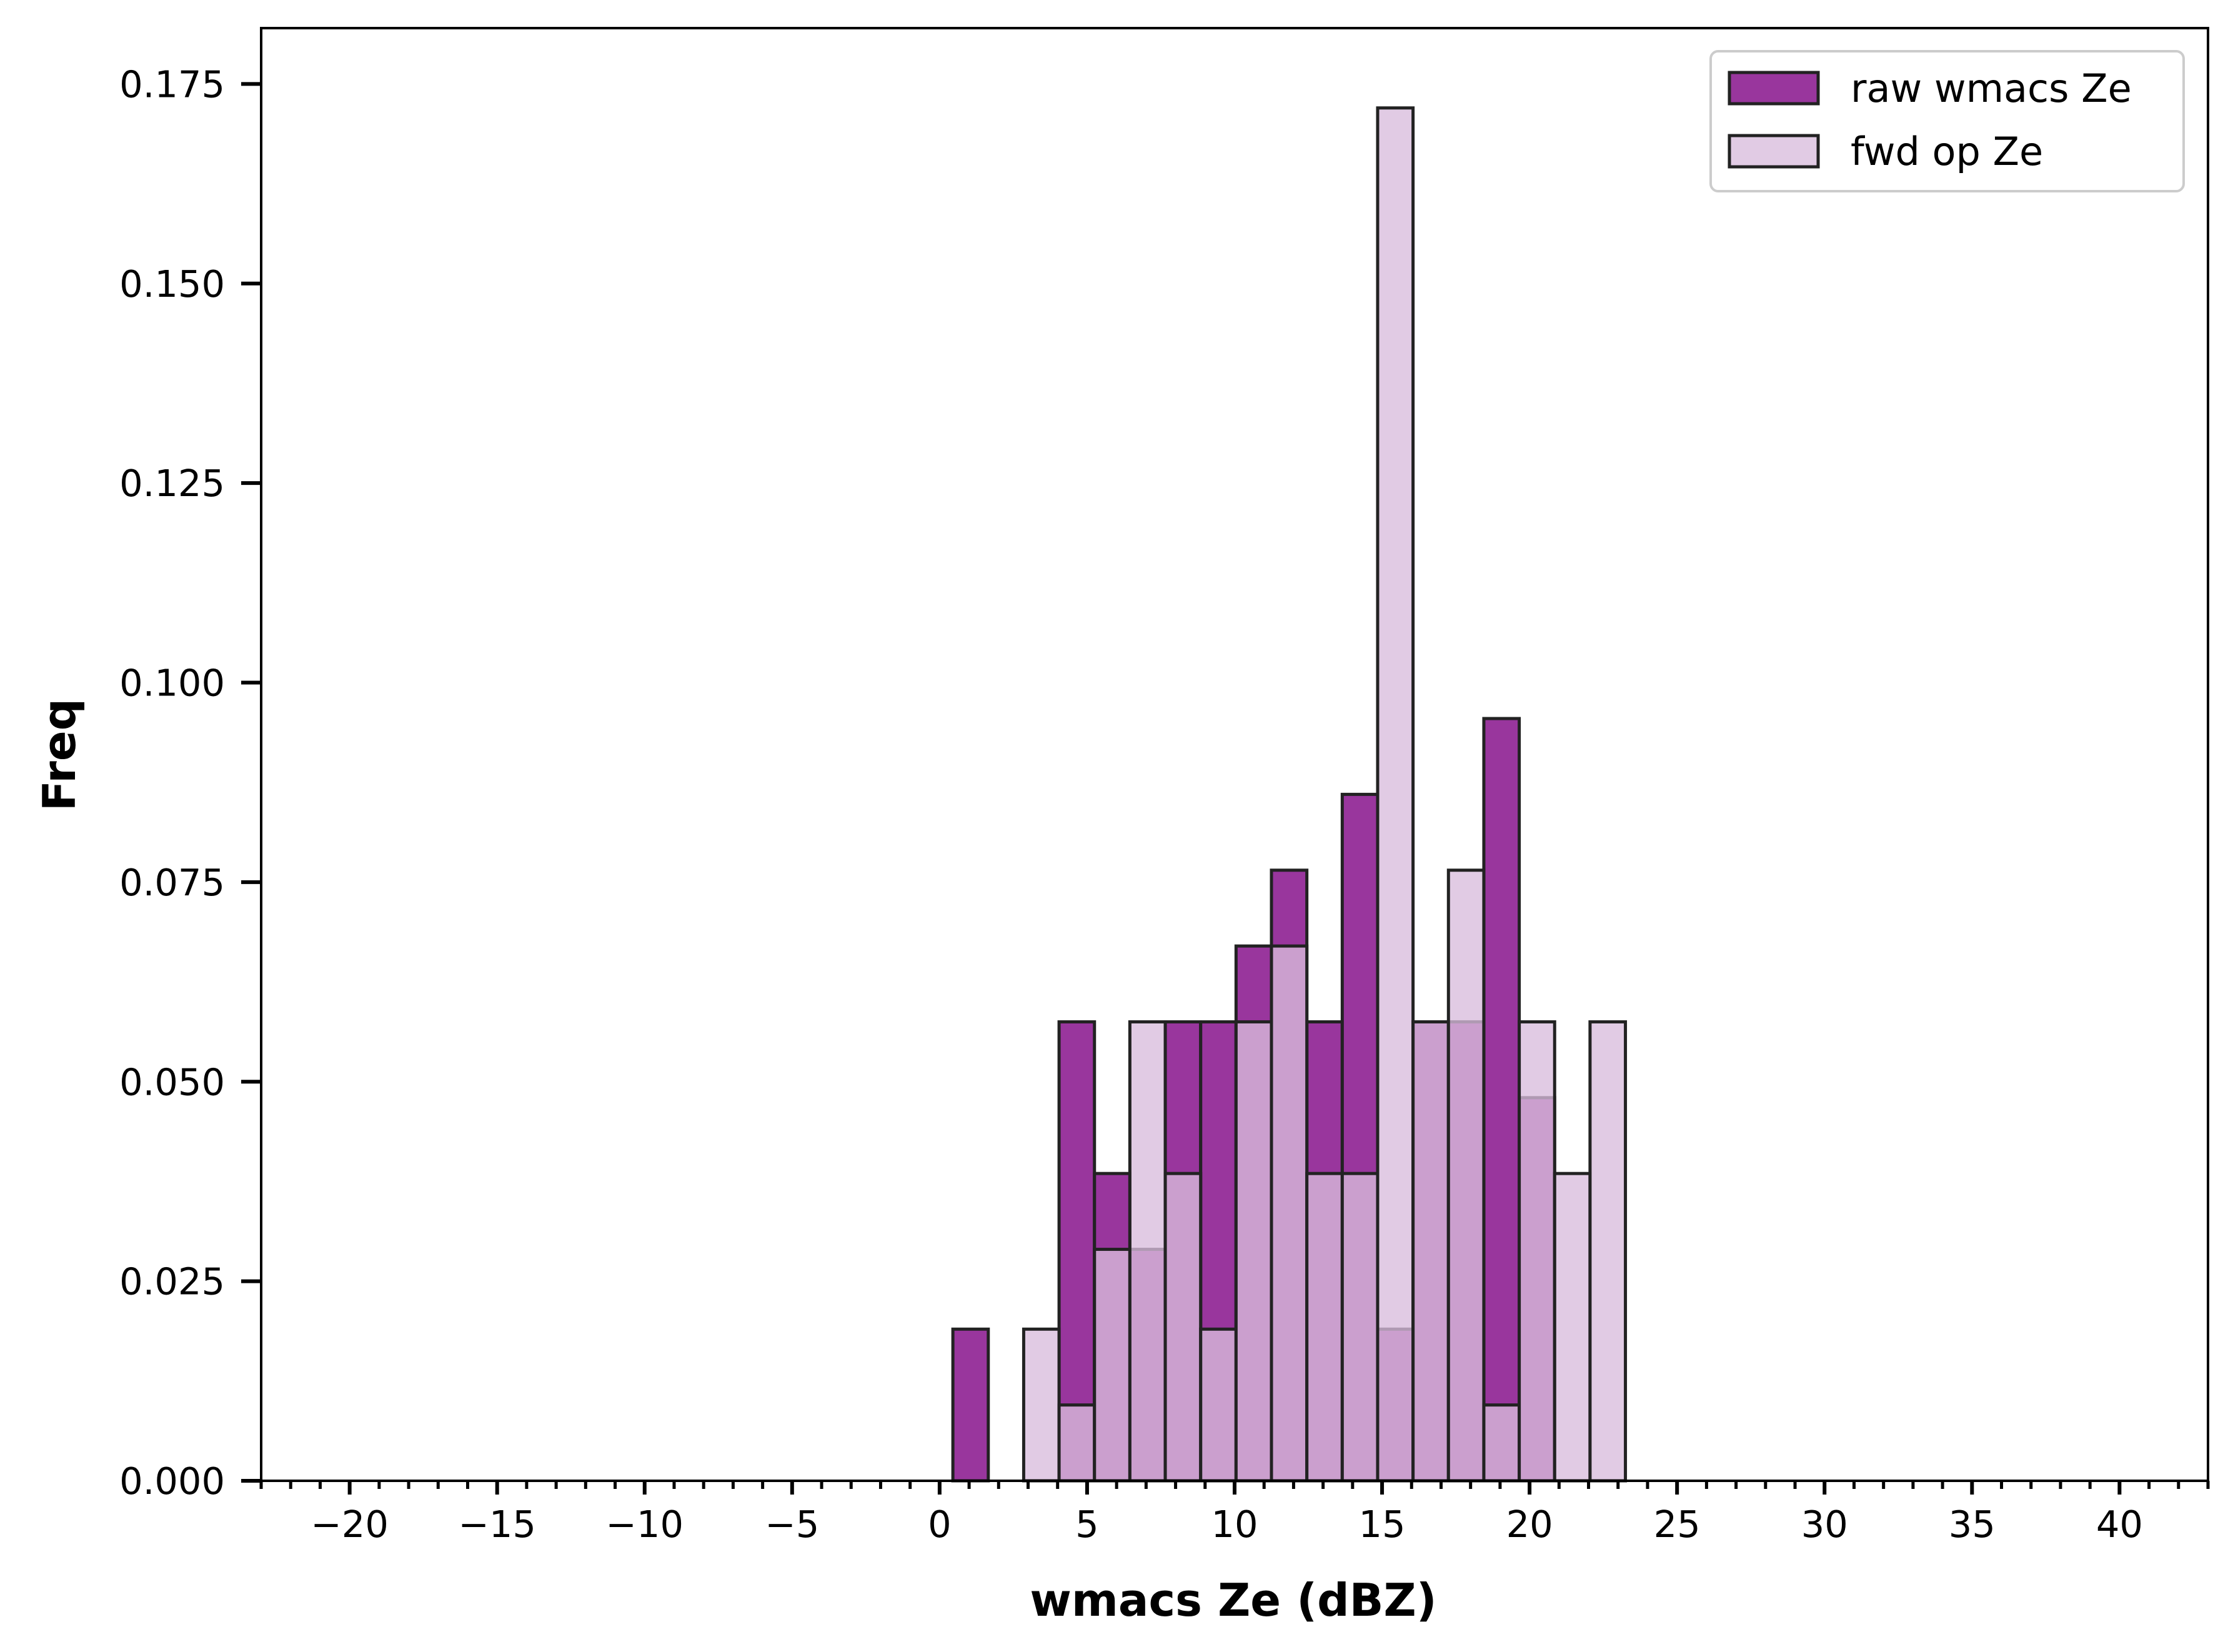 This screenshot has width=2228, height=1652. Describe the element at coordinates (172, 483) in the screenshot. I see `y-tick-label: 0.125` at that location.